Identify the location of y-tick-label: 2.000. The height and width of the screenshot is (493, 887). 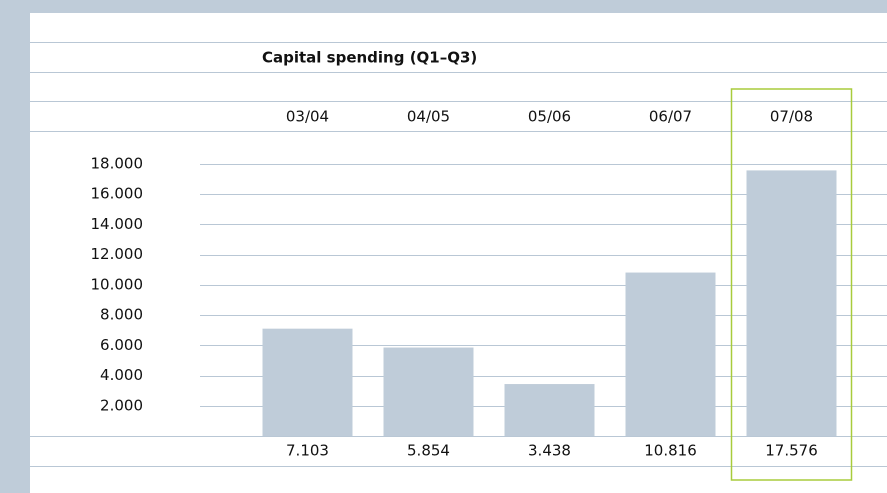
(121, 405).